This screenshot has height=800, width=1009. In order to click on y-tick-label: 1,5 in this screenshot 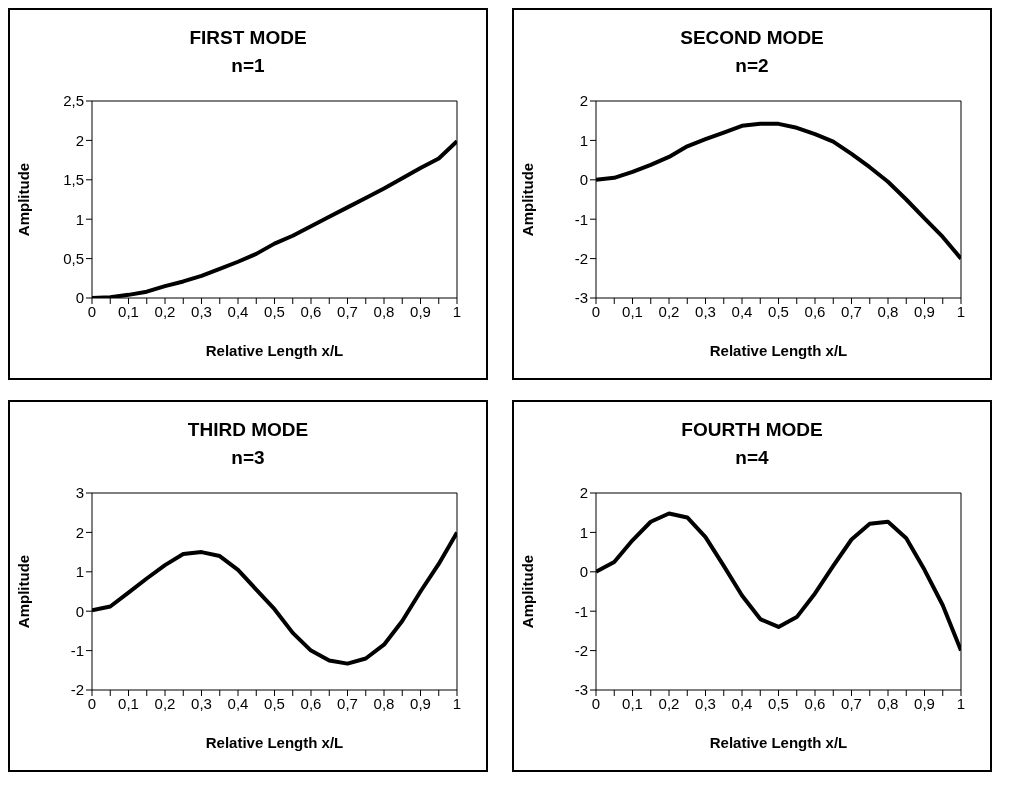, I will do `click(73, 180)`.